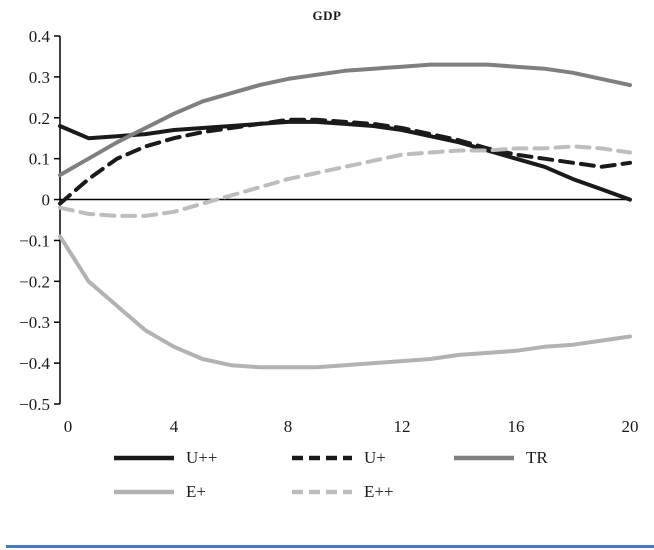  Describe the element at coordinates (196, 491) in the screenshot. I see `legend-label-E+: E+` at that location.